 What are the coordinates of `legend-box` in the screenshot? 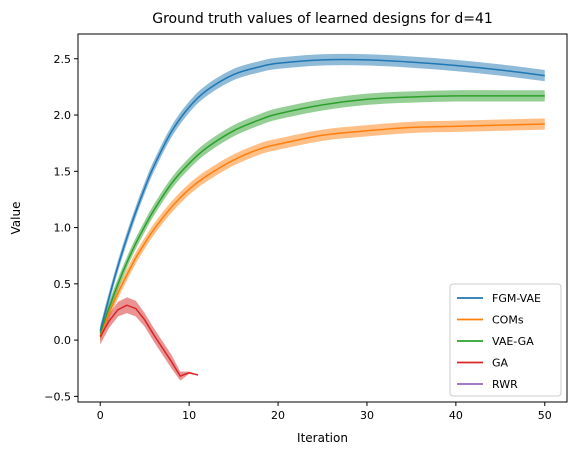 It's located at (505, 340).